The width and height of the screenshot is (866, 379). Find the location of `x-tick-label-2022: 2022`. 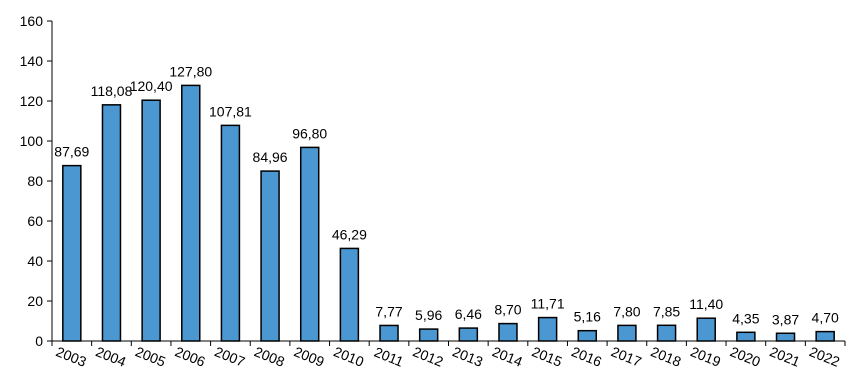

x-tick-label-2022: 2022 is located at coordinates (824, 356).